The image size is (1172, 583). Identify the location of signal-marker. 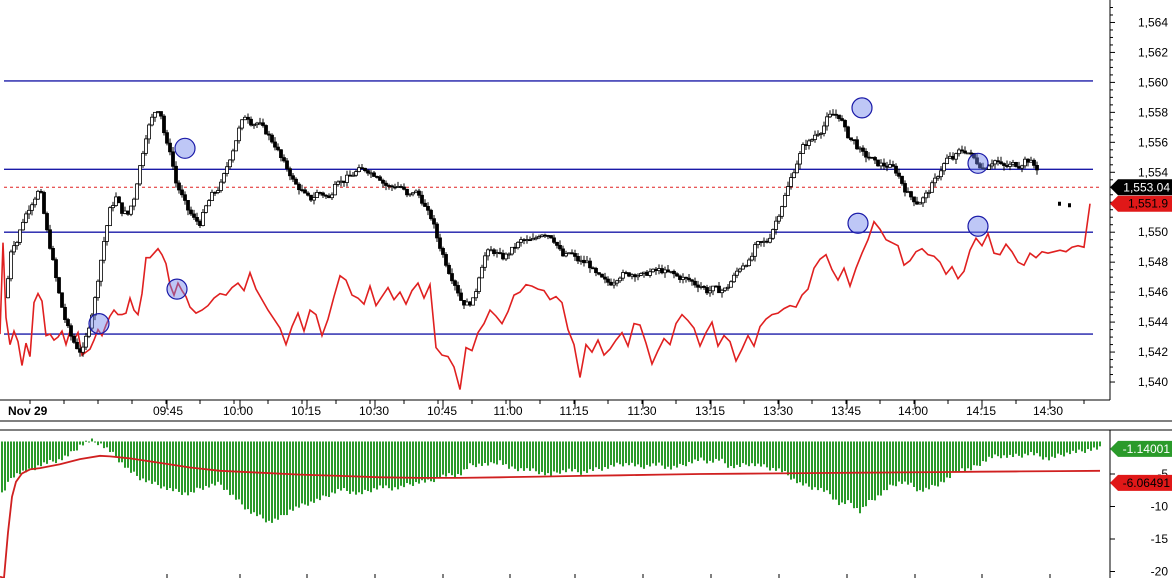
(862, 108).